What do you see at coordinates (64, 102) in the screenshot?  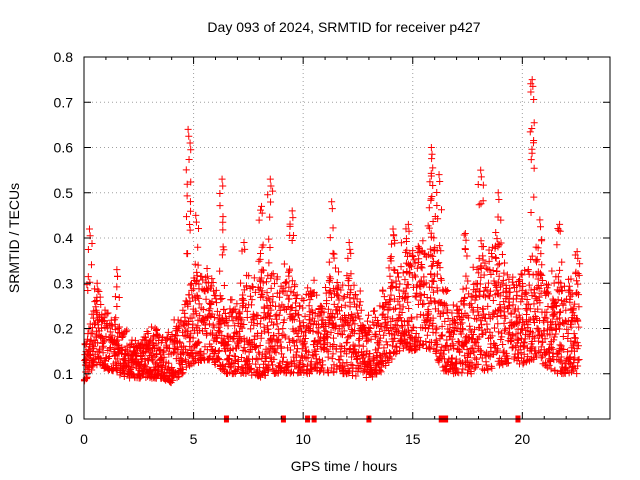 I see `y-tick-label: 0.7` at bounding box center [64, 102].